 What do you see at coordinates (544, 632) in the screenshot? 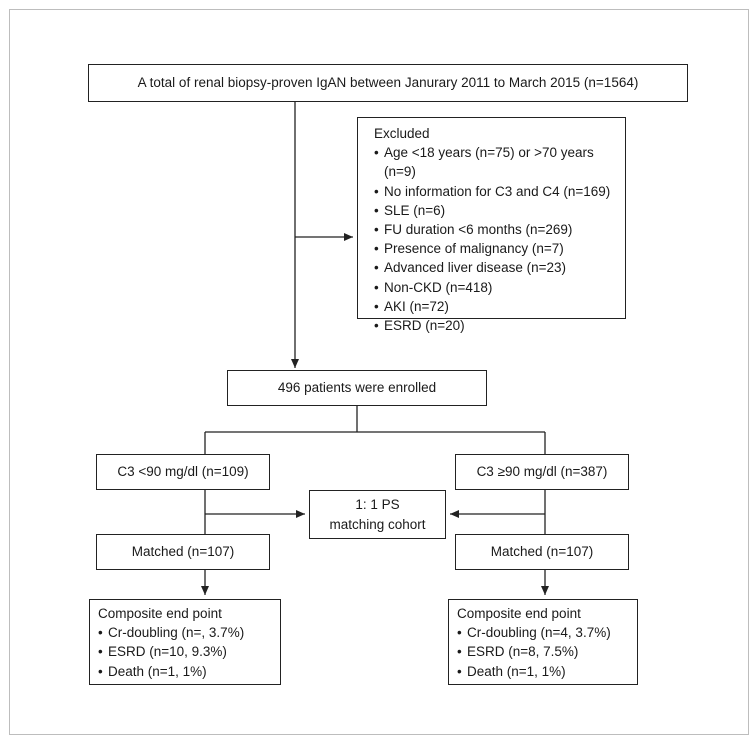
I see `outcome-right-item: Cr-doubling (n=4, 3.7%)` at bounding box center [544, 632].